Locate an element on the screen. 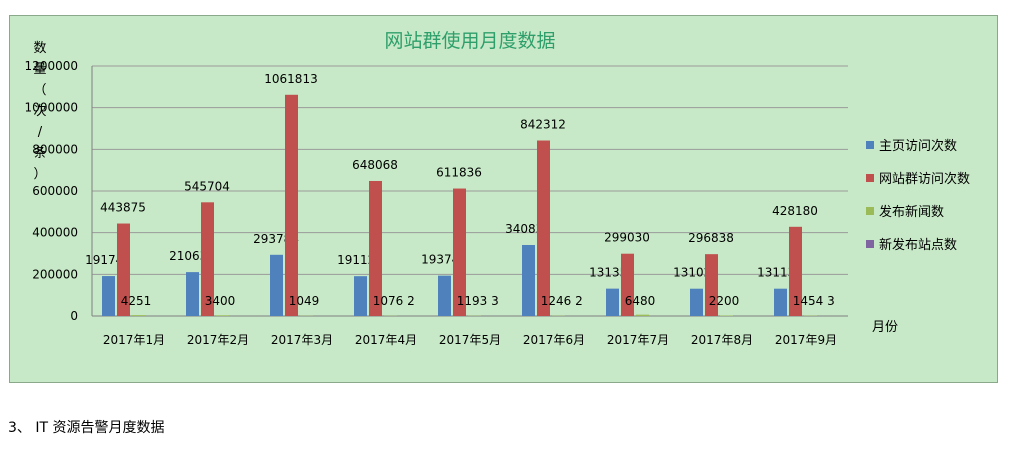  data-label: 545704 is located at coordinates (207, 186).